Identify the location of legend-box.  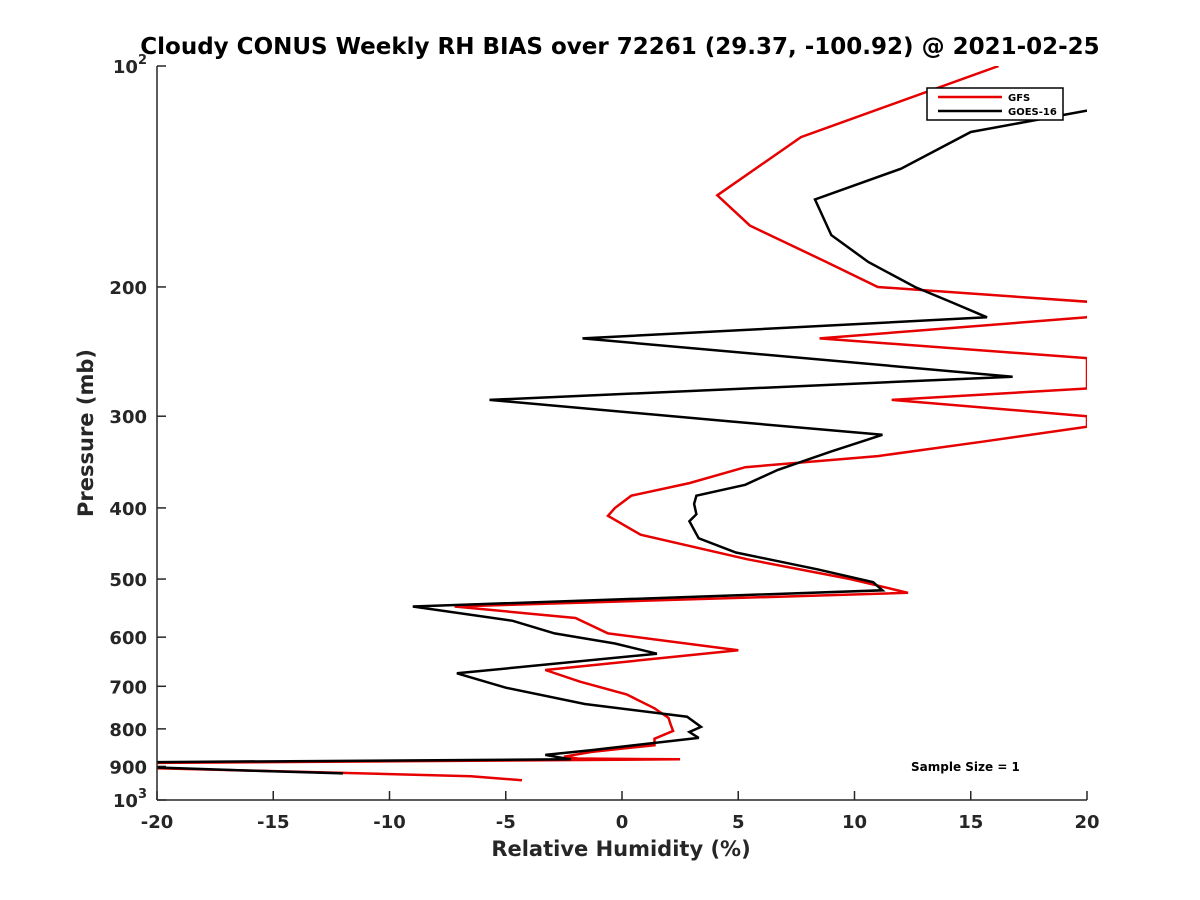
(995, 104).